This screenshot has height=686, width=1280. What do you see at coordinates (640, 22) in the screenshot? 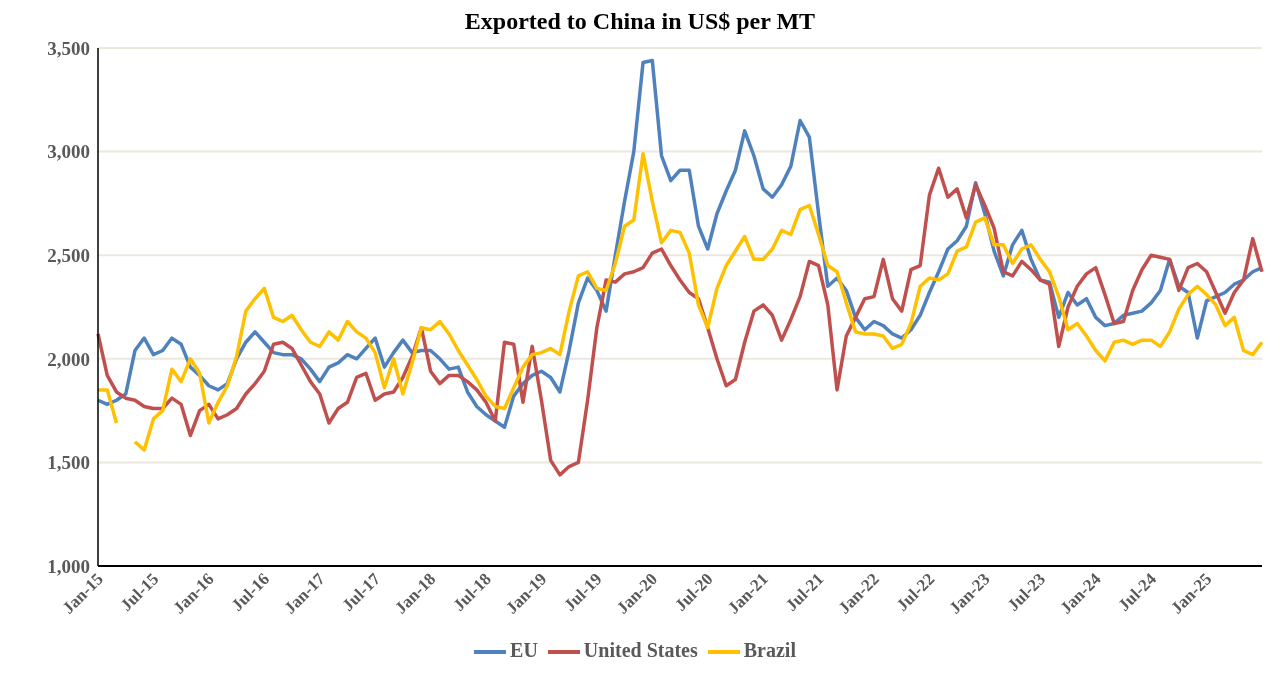
I see `chart-title: Exported to China in US$ per MT` at bounding box center [640, 22].